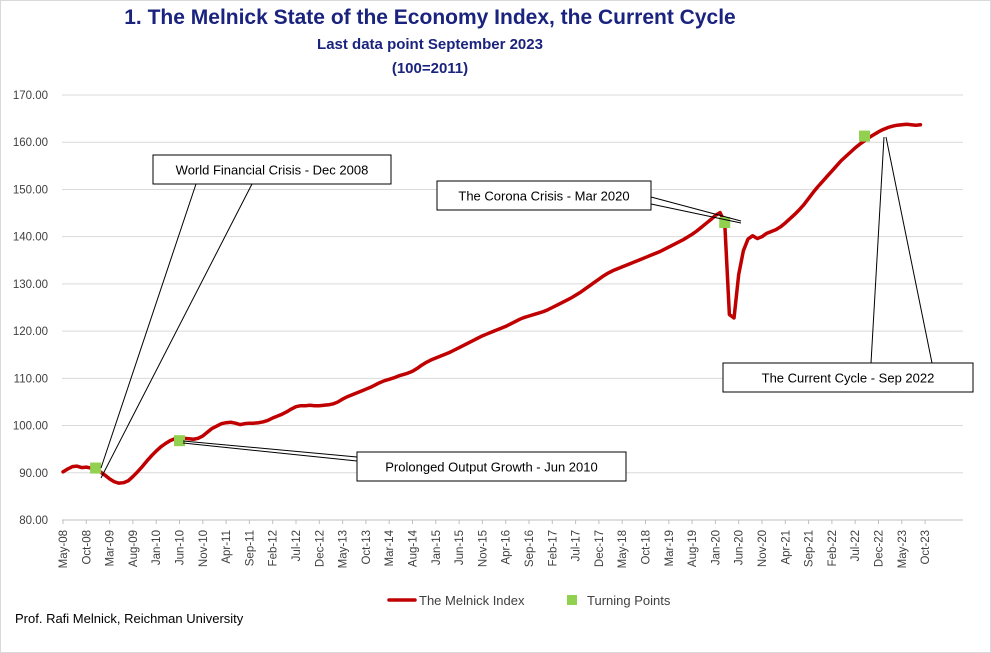  I want to click on x-tick-label: Aug-14, so click(414, 548).